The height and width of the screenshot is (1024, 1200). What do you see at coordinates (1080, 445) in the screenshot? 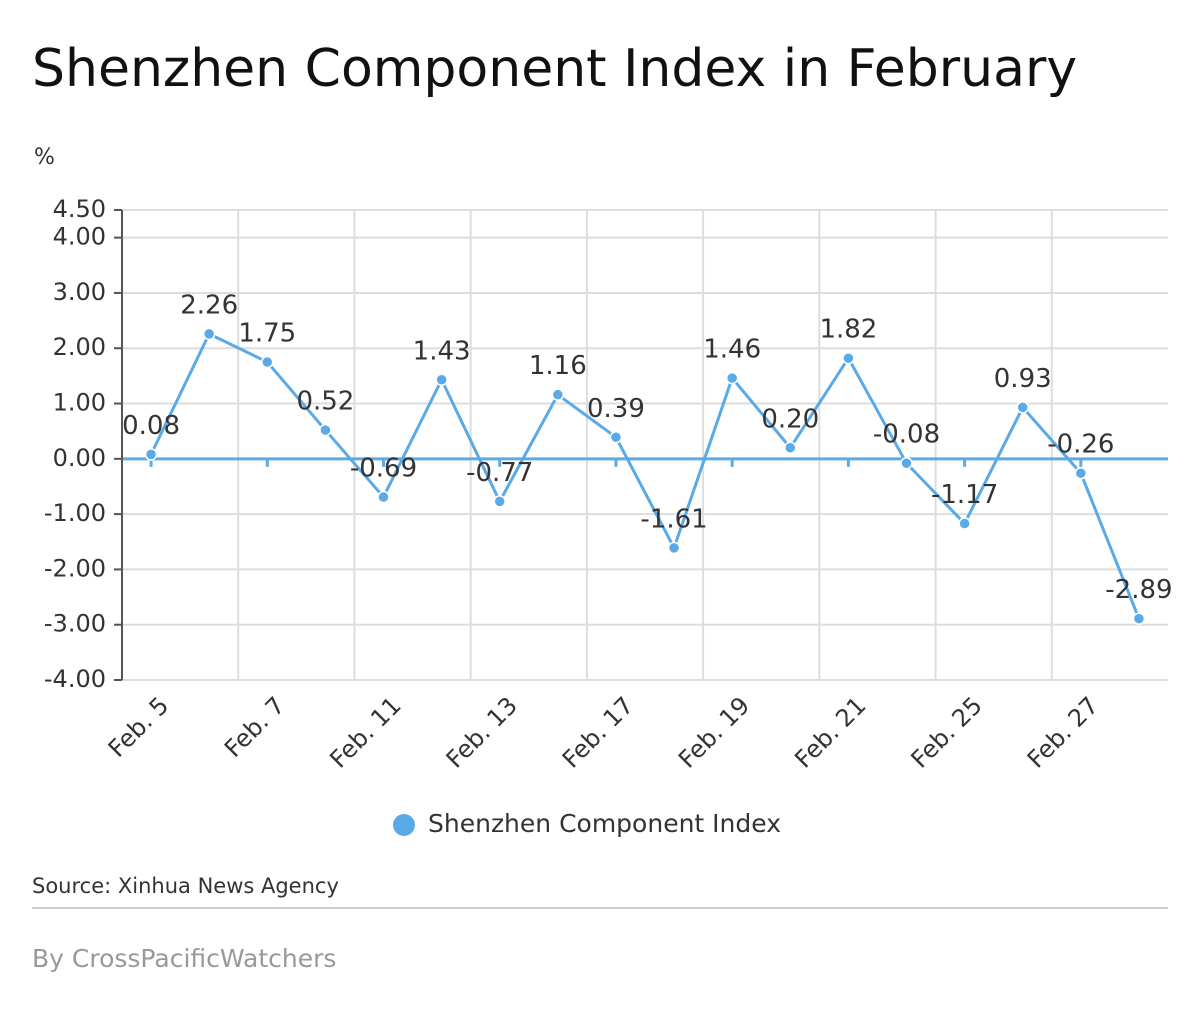
I see `value-label: -0.26` at bounding box center [1080, 445].